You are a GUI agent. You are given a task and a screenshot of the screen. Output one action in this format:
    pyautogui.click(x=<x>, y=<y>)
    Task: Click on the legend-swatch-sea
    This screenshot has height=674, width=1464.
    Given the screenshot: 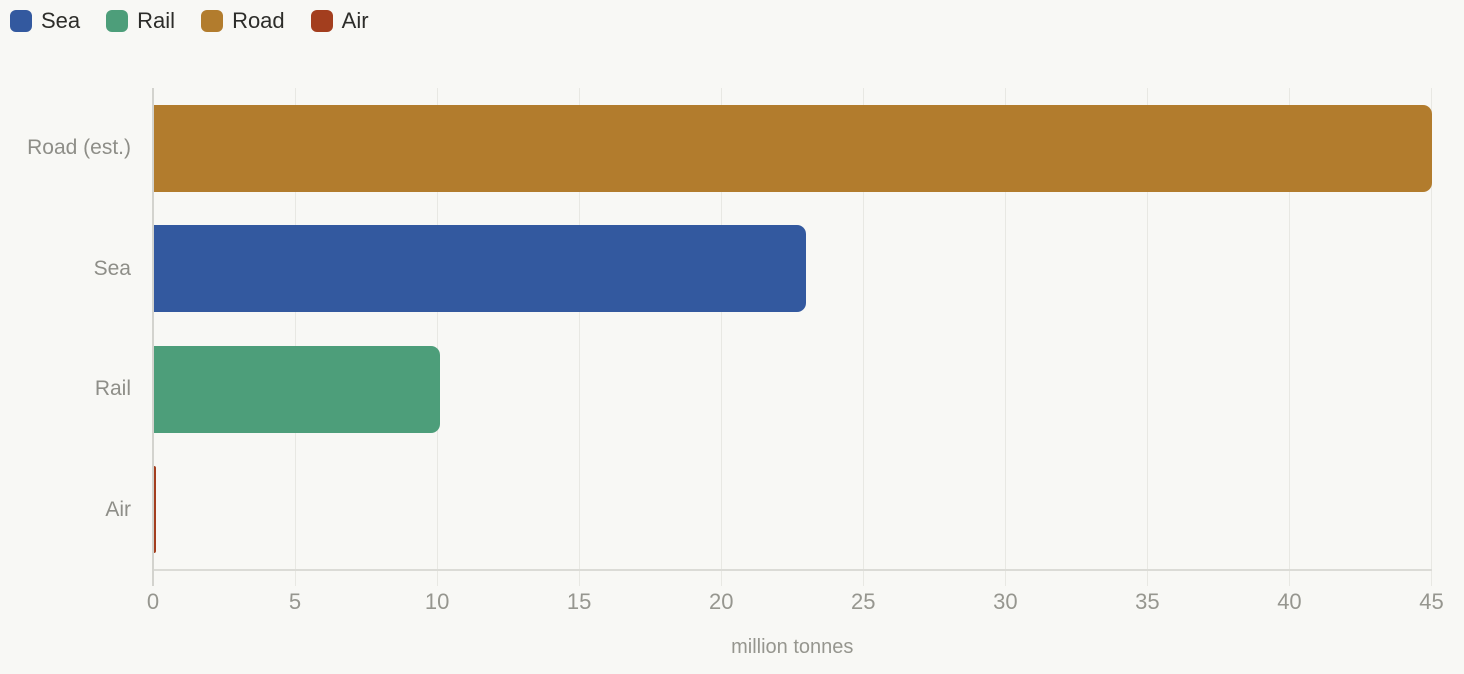 What is the action you would take?
    pyautogui.click(x=21, y=21)
    